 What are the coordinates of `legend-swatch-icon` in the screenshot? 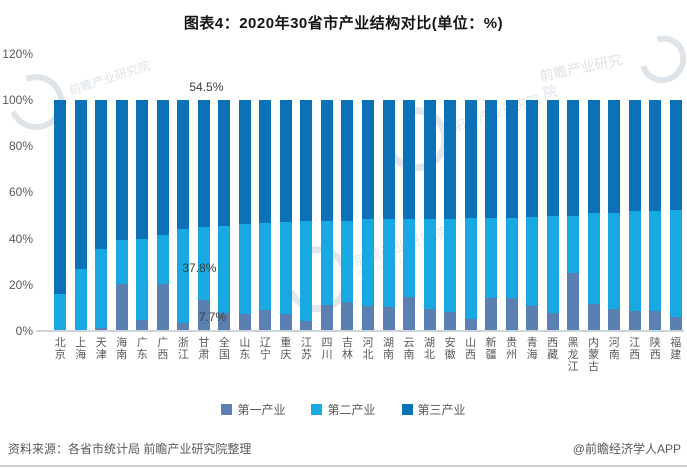 It's located at (407, 409).